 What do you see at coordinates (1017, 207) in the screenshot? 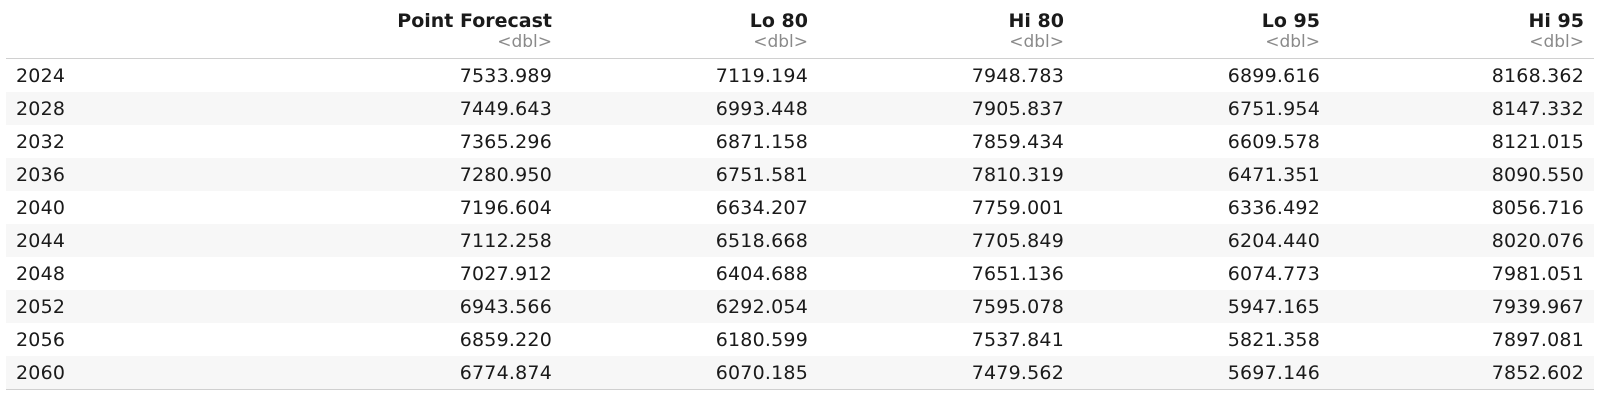
I see `hi-80-cell: 7759.001` at bounding box center [1017, 207].